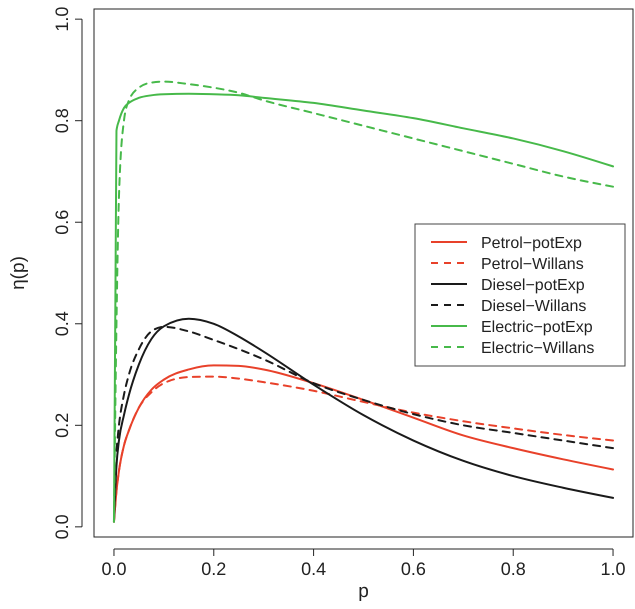 This screenshot has height=609, width=635. What do you see at coordinates (113, 569) in the screenshot?
I see `x-tick-label: 0.0` at bounding box center [113, 569].